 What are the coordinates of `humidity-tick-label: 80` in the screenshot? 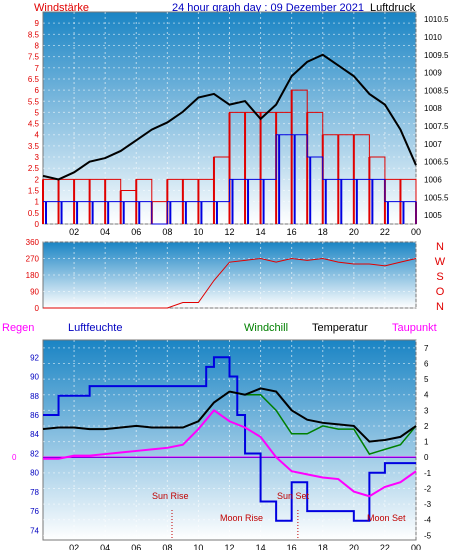 It's located at (34, 473).